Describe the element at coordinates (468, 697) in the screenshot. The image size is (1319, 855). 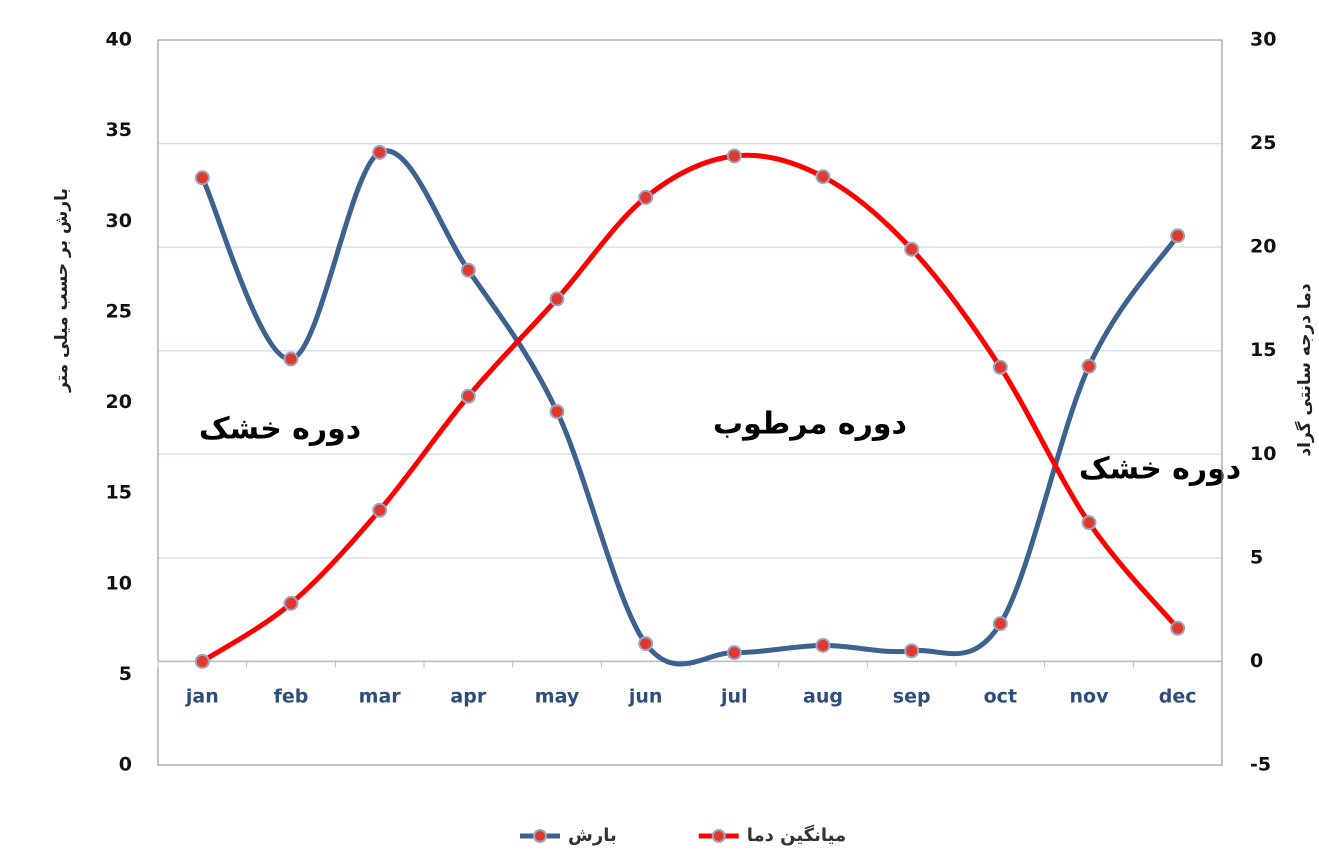
I see `x-tick-label: apr` at that location.